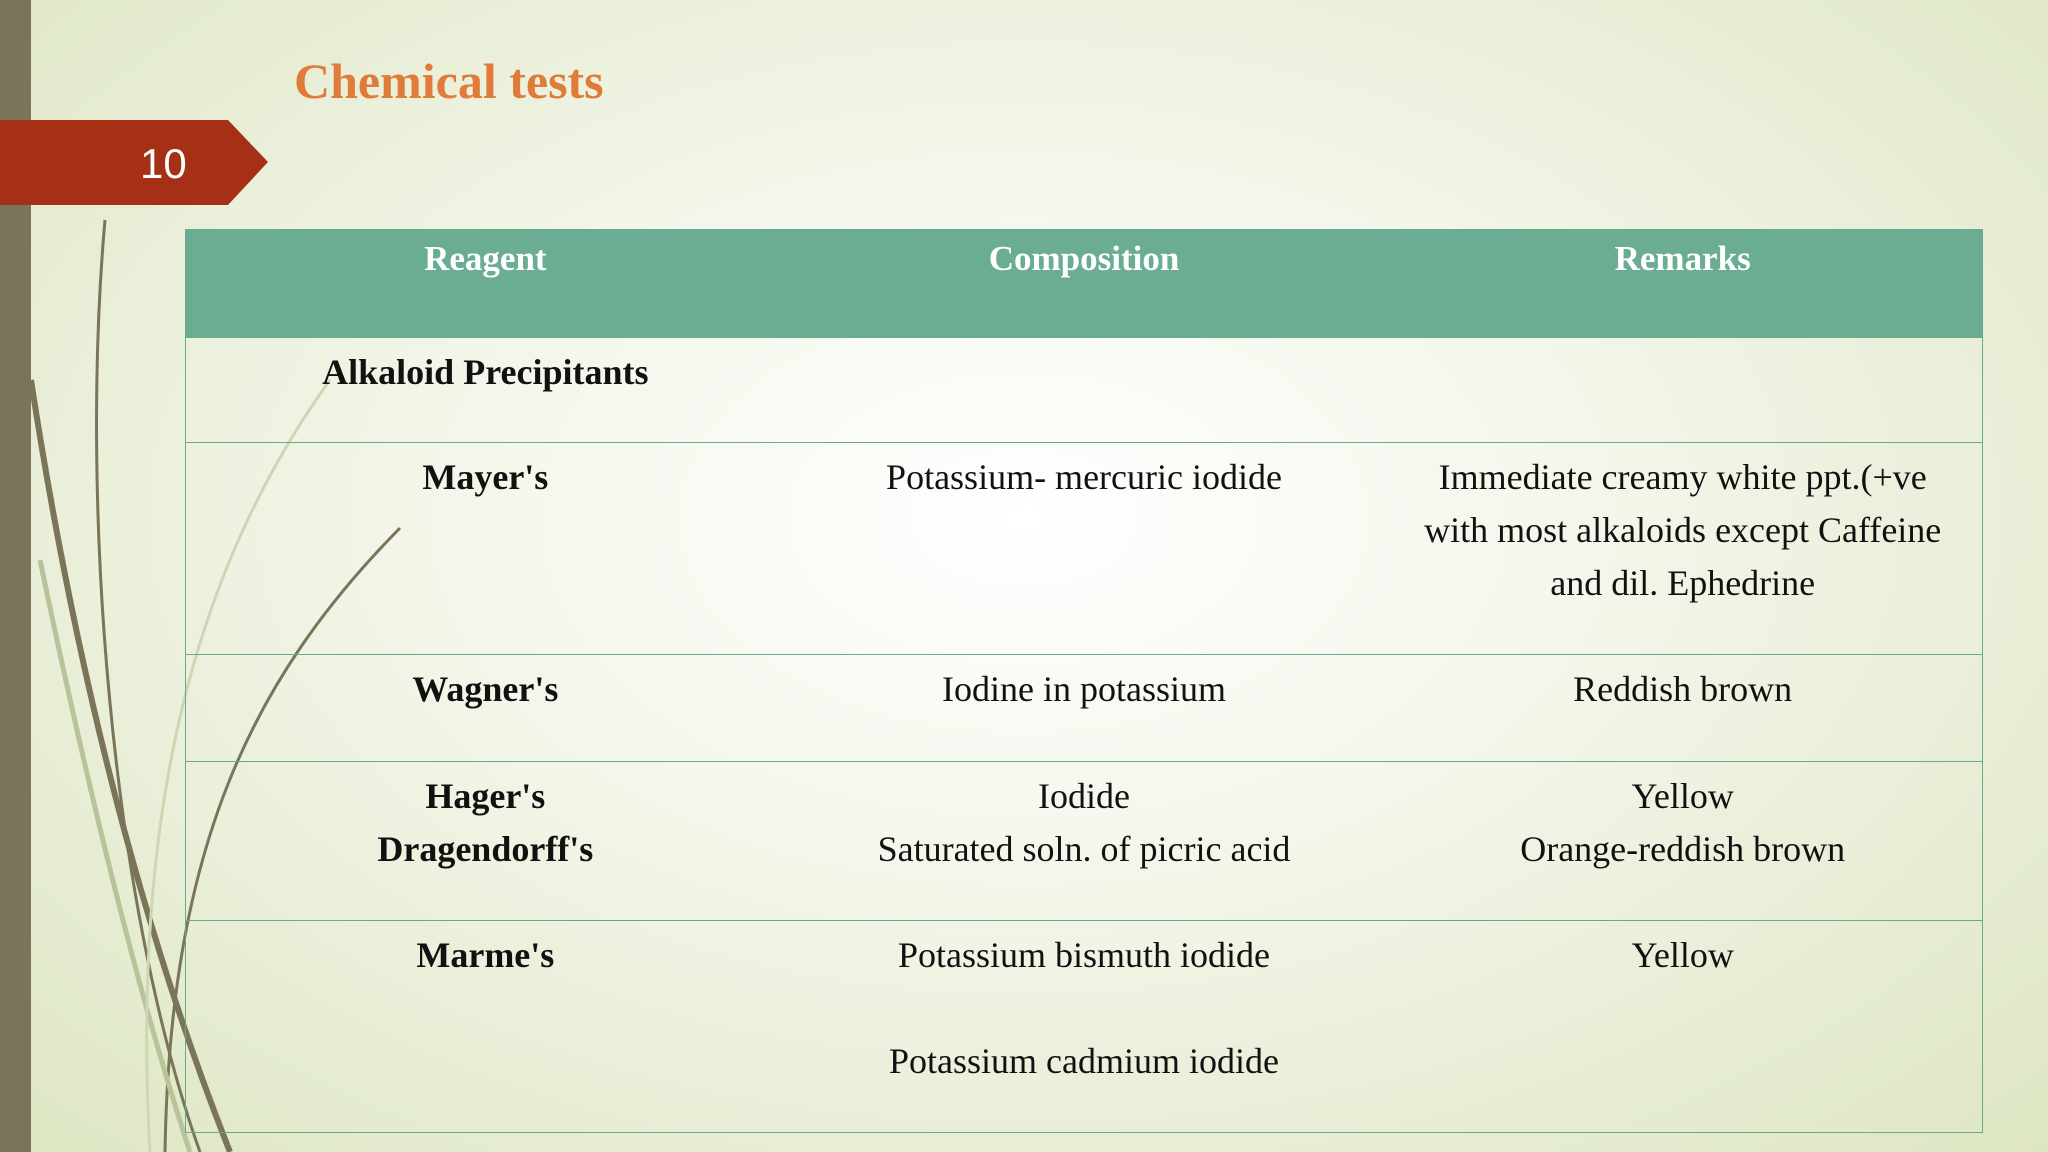 This screenshot has height=1152, width=2048. What do you see at coordinates (1682, 258) in the screenshot?
I see `header-cell: Remarks` at bounding box center [1682, 258].